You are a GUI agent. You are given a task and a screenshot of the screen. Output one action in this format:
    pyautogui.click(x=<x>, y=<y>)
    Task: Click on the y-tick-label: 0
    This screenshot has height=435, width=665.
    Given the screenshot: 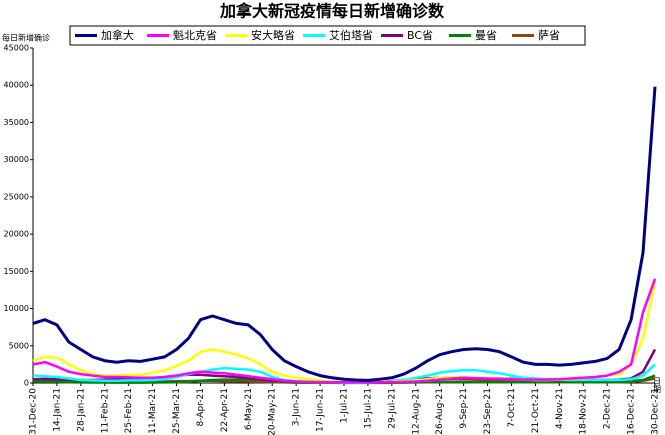 What is the action you would take?
    pyautogui.click(x=26, y=383)
    